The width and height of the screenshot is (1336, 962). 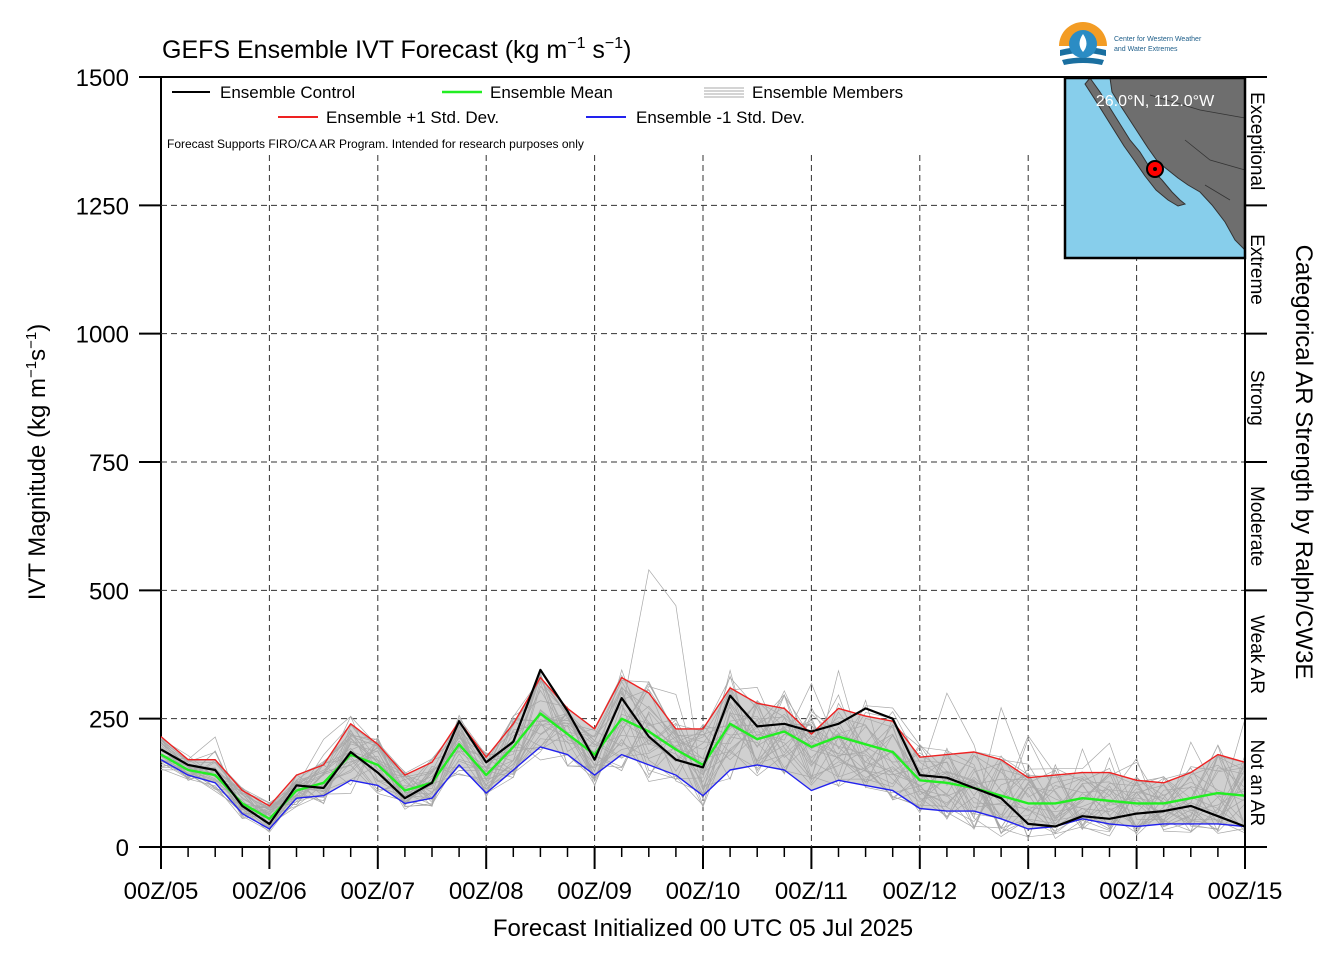 I want to click on x-tick-label: 00Z/10, so click(x=703, y=891).